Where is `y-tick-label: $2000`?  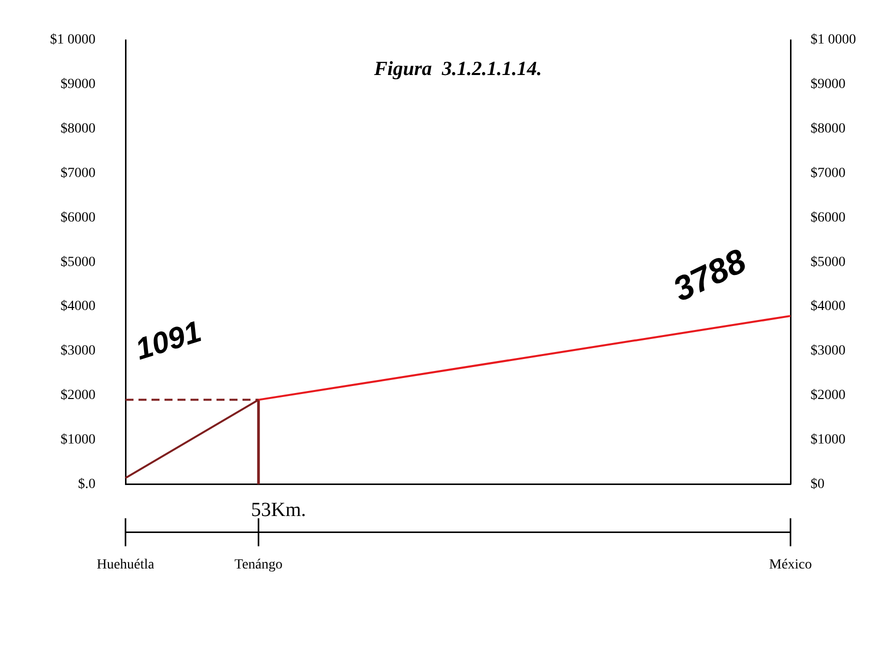
y-tick-label: $2000 is located at coordinates (78, 396).